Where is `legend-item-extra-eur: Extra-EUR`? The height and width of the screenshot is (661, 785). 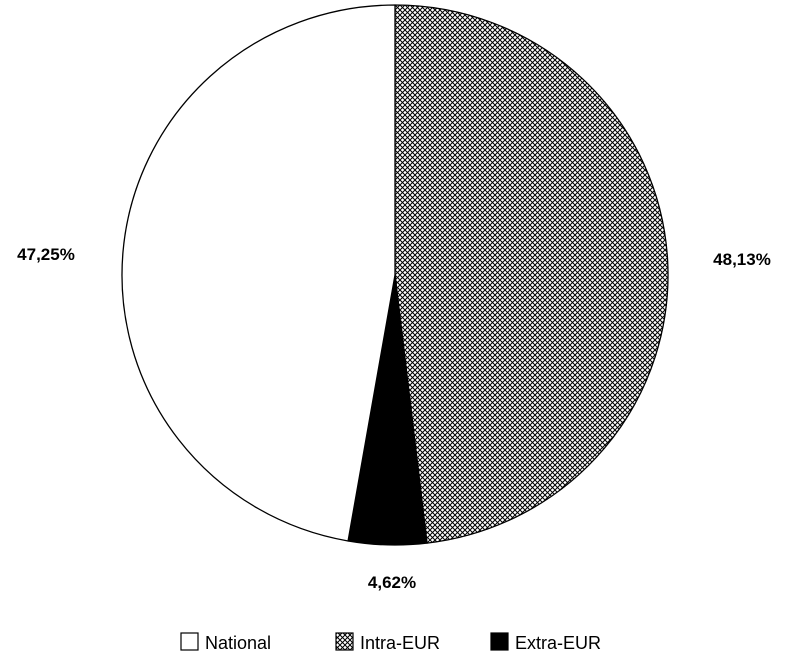
legend-item-extra-eur: Extra-EUR is located at coordinates (545, 642).